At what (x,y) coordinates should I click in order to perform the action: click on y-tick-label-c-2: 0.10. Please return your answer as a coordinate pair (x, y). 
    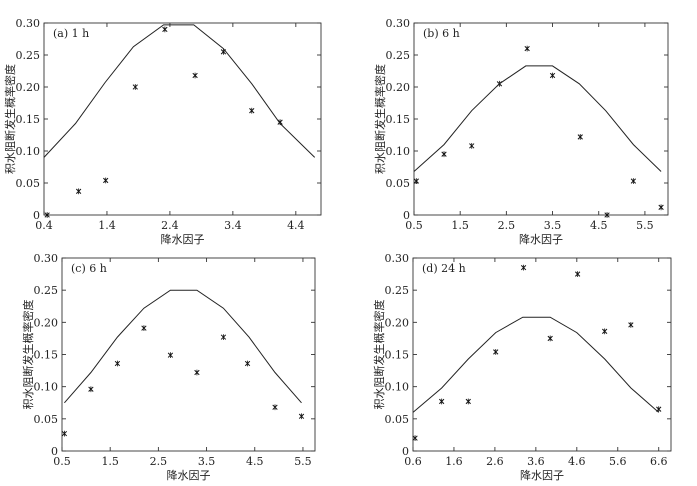
    Looking at the image, I should click on (46, 387).